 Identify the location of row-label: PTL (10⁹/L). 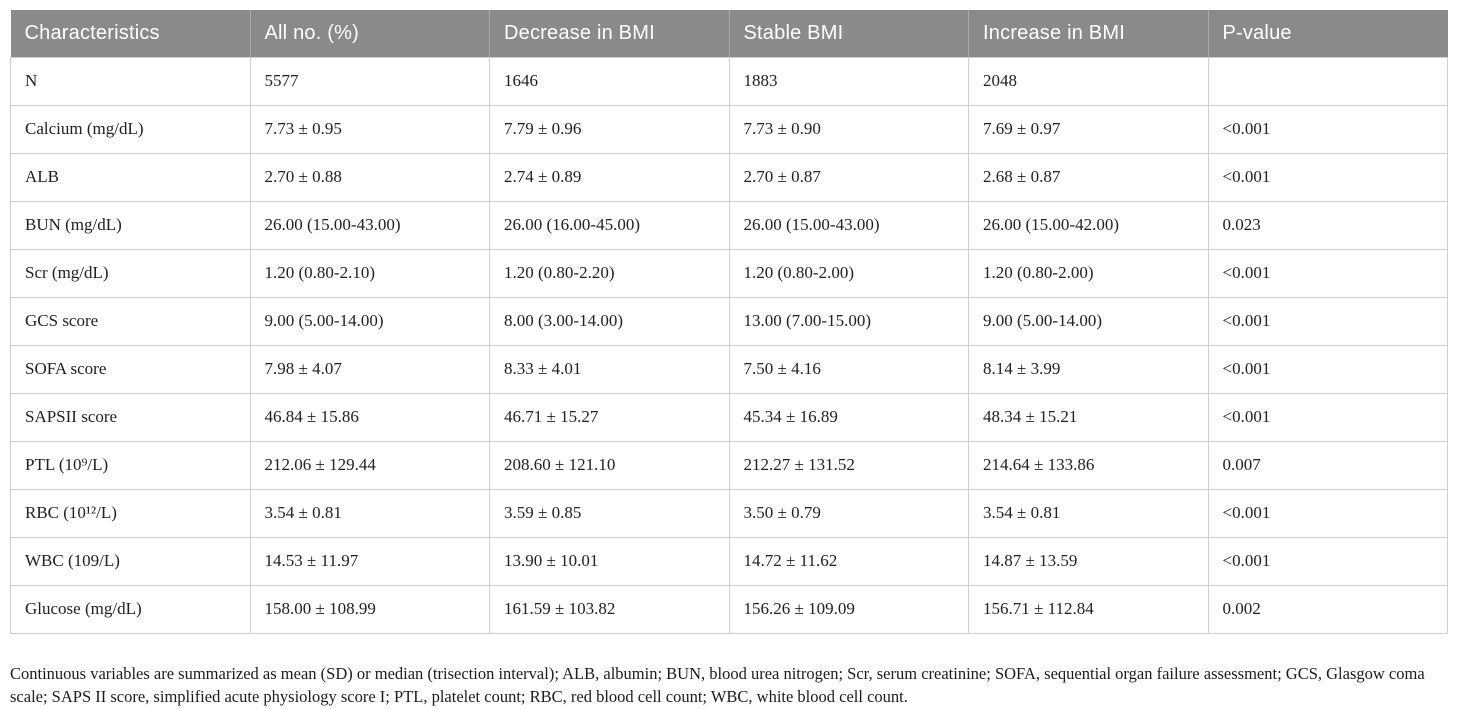
(131, 465).